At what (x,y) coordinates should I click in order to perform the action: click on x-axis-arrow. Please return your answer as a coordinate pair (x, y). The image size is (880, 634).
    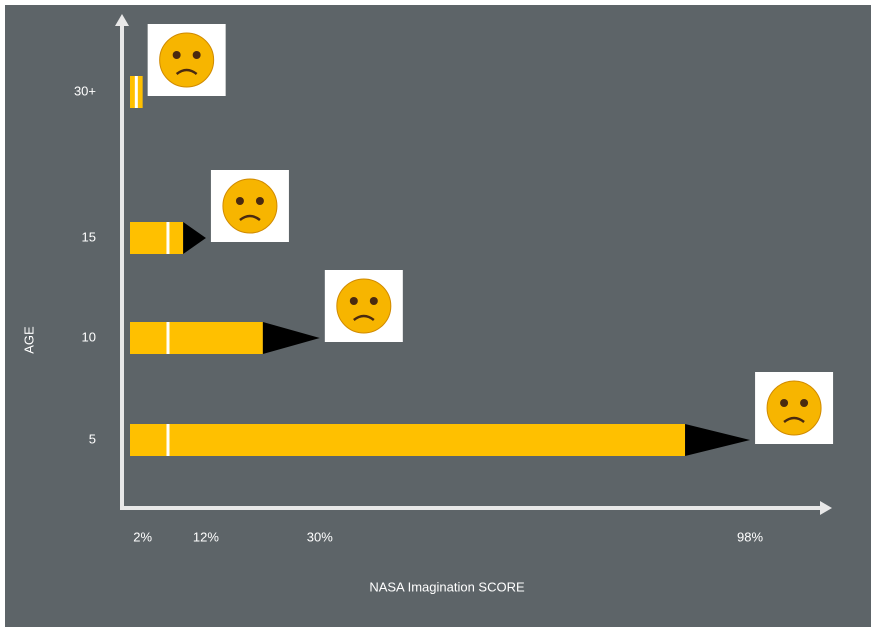
    Looking at the image, I should click on (826, 508).